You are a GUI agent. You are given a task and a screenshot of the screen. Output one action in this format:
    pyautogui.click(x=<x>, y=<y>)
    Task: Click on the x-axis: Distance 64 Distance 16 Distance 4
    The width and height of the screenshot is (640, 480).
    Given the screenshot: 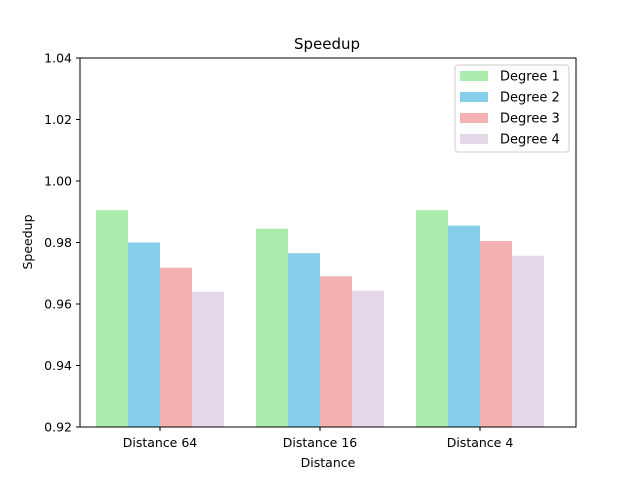 What is the action you would take?
    pyautogui.click(x=318, y=438)
    